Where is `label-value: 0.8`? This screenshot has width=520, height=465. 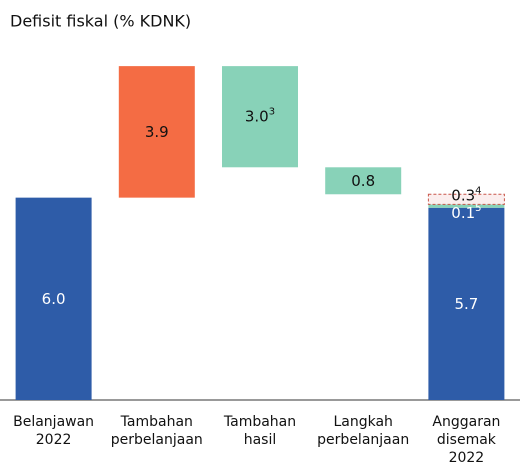
label-value: 0.8 is located at coordinates (363, 180).